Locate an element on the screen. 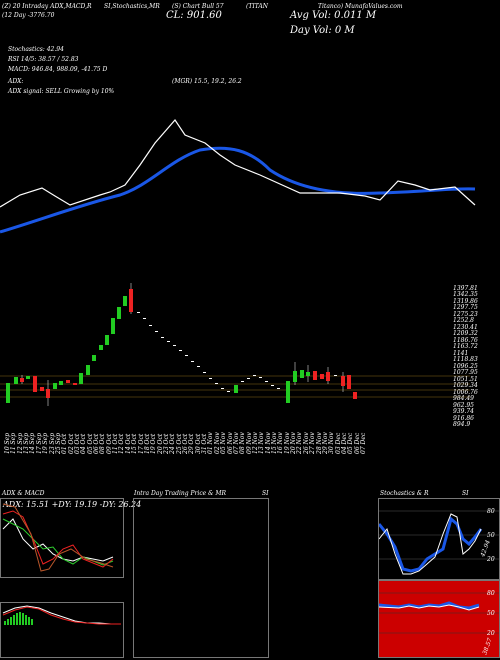 This screenshot has height=660, width=500. stochastics-readout: Stochastics: 42.94 is located at coordinates (36, 49).